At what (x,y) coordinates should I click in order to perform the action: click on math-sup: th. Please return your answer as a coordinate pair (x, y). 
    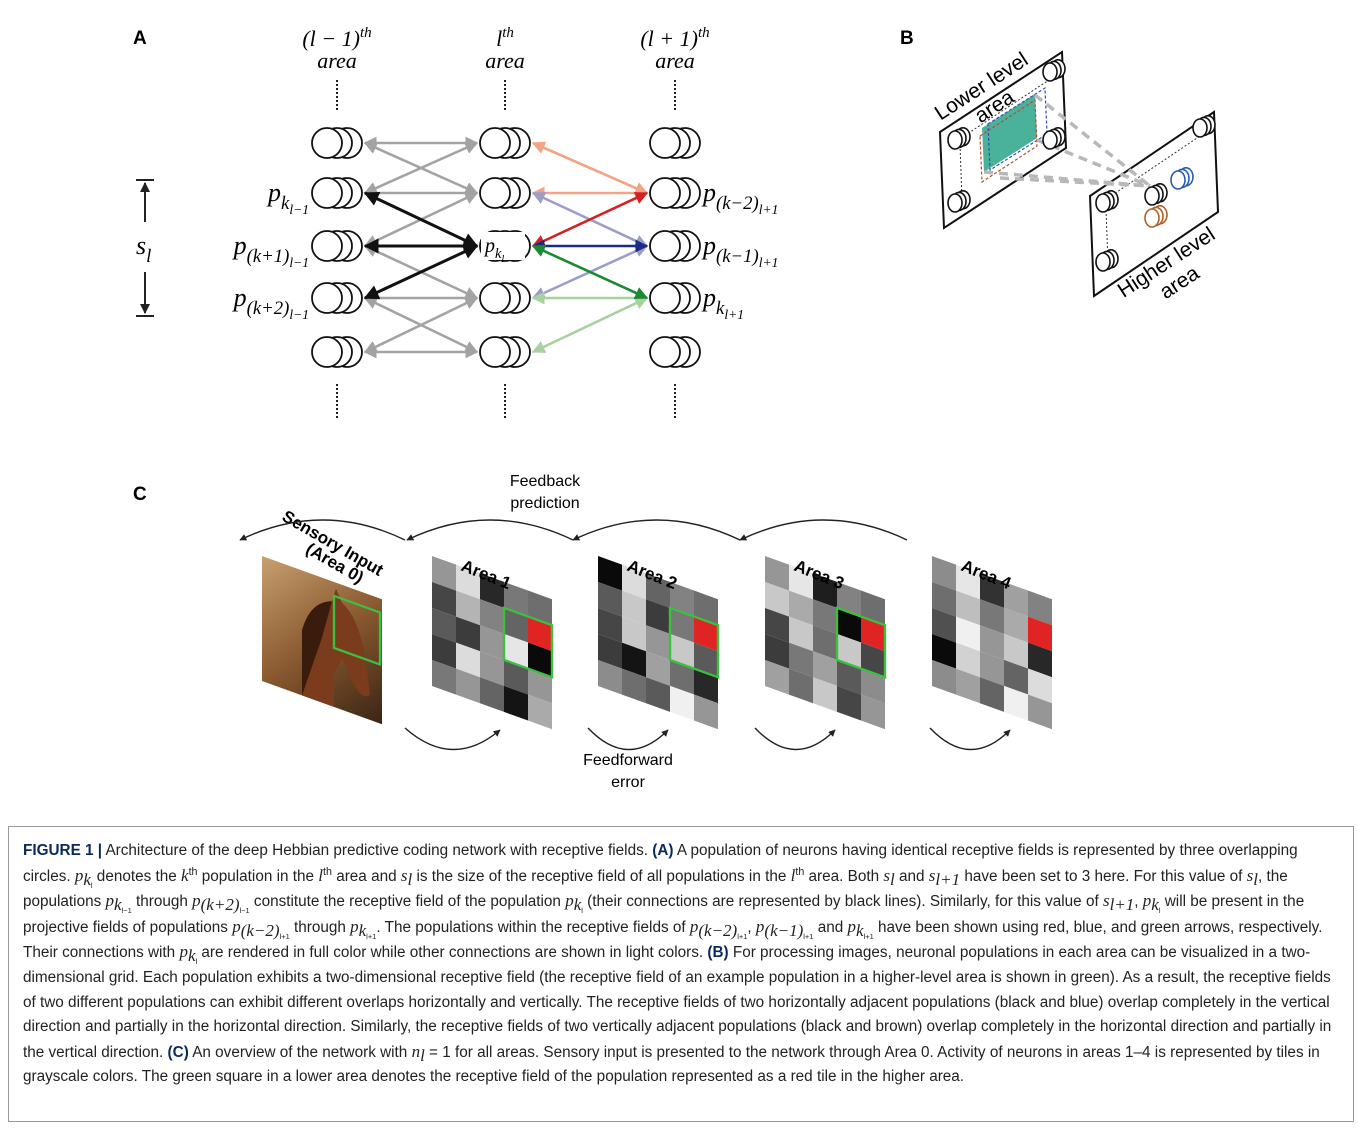
    Looking at the image, I should click on (193, 871).